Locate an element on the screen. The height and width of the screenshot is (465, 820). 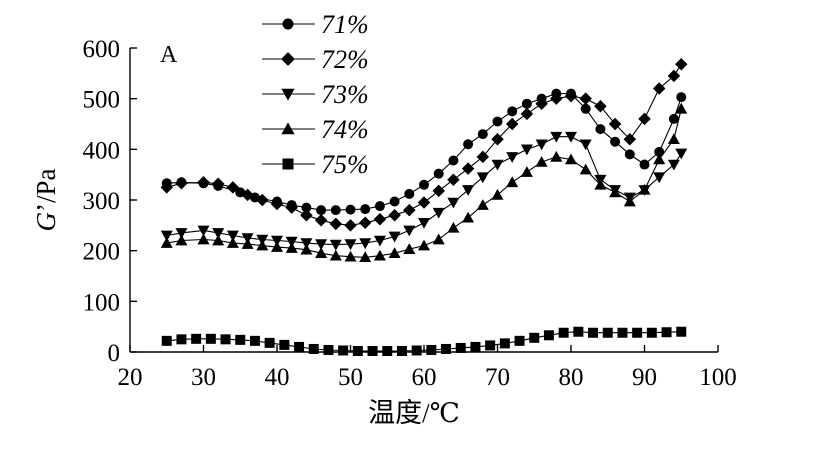
legend-label: 74% is located at coordinates (345, 129).